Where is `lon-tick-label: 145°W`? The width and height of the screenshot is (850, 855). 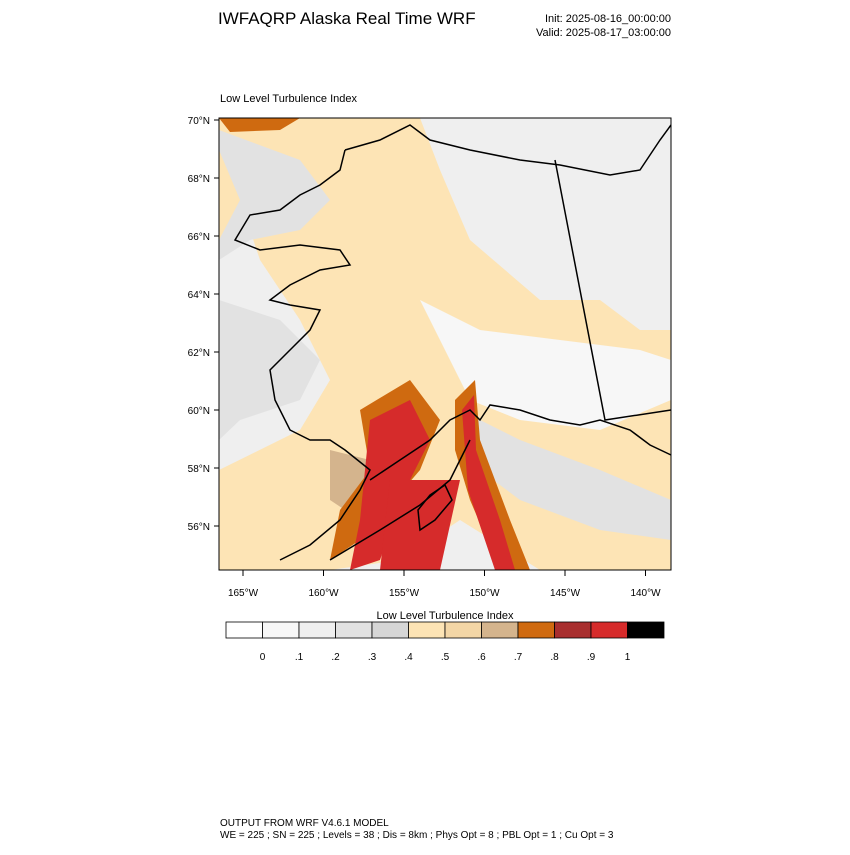 lon-tick-label: 145°W is located at coordinates (565, 593).